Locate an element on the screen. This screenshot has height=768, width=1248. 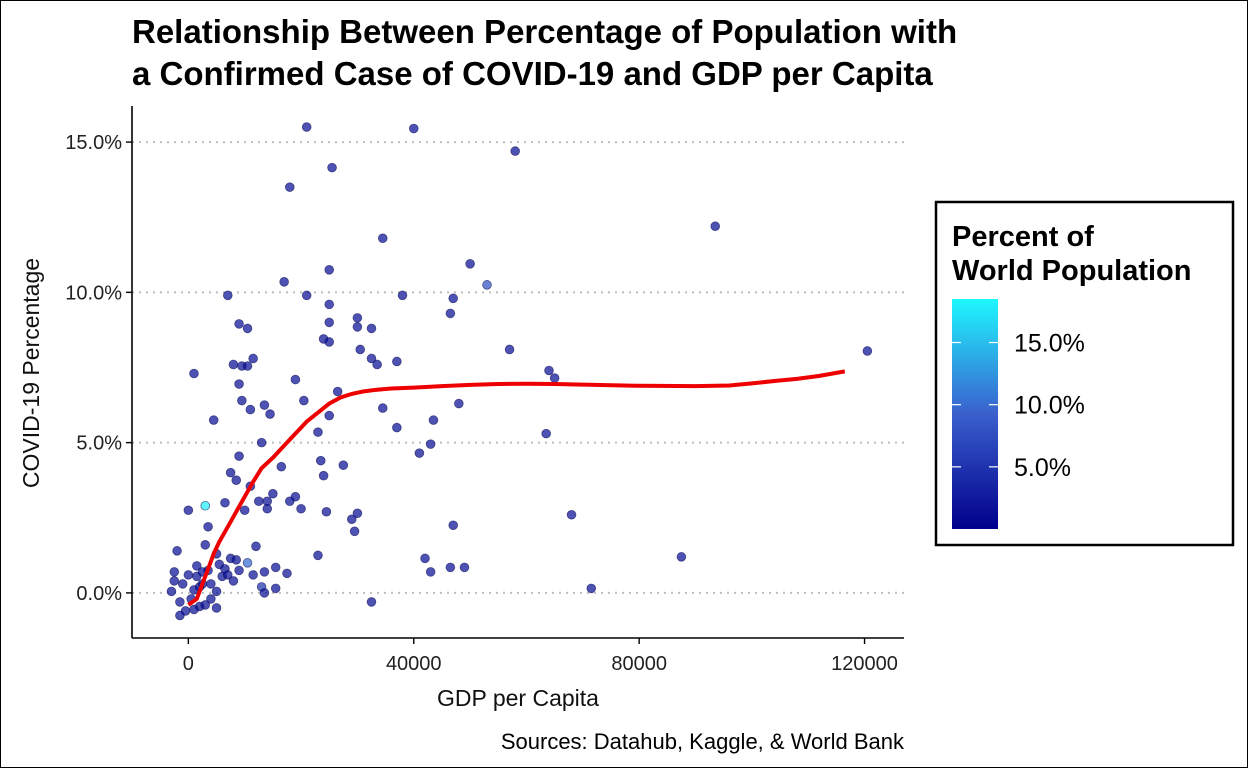
legend-title-line-1: Percent of is located at coordinates (1023, 237).